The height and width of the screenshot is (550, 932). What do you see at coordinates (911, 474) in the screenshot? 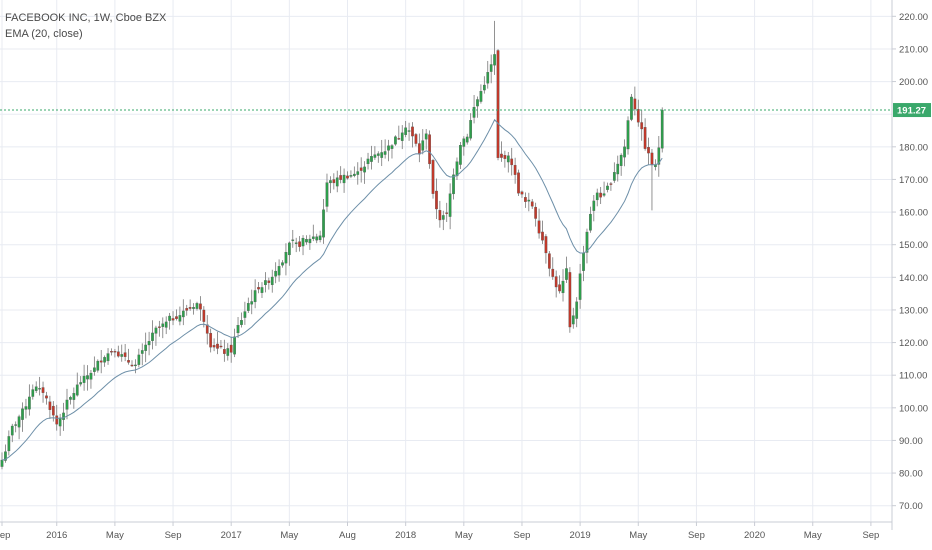
I see `y-tick-label: 80.00` at bounding box center [911, 474].